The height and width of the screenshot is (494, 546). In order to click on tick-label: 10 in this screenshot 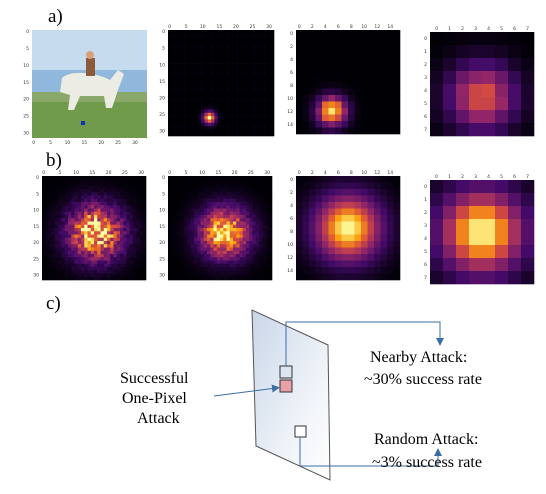, I will do `click(202, 173)`.